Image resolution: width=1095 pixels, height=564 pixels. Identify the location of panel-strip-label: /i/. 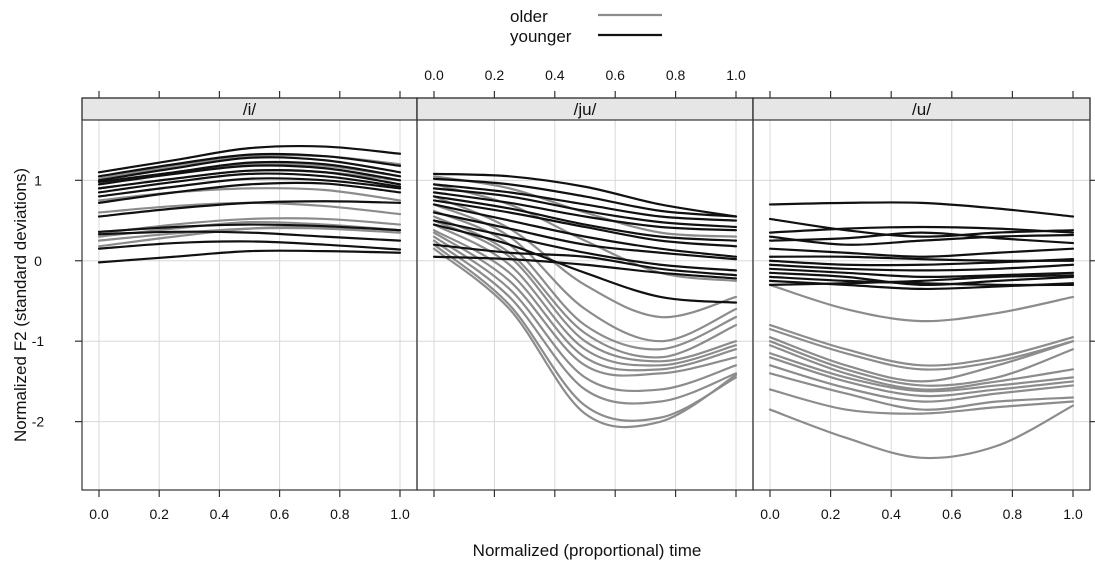
(250, 109).